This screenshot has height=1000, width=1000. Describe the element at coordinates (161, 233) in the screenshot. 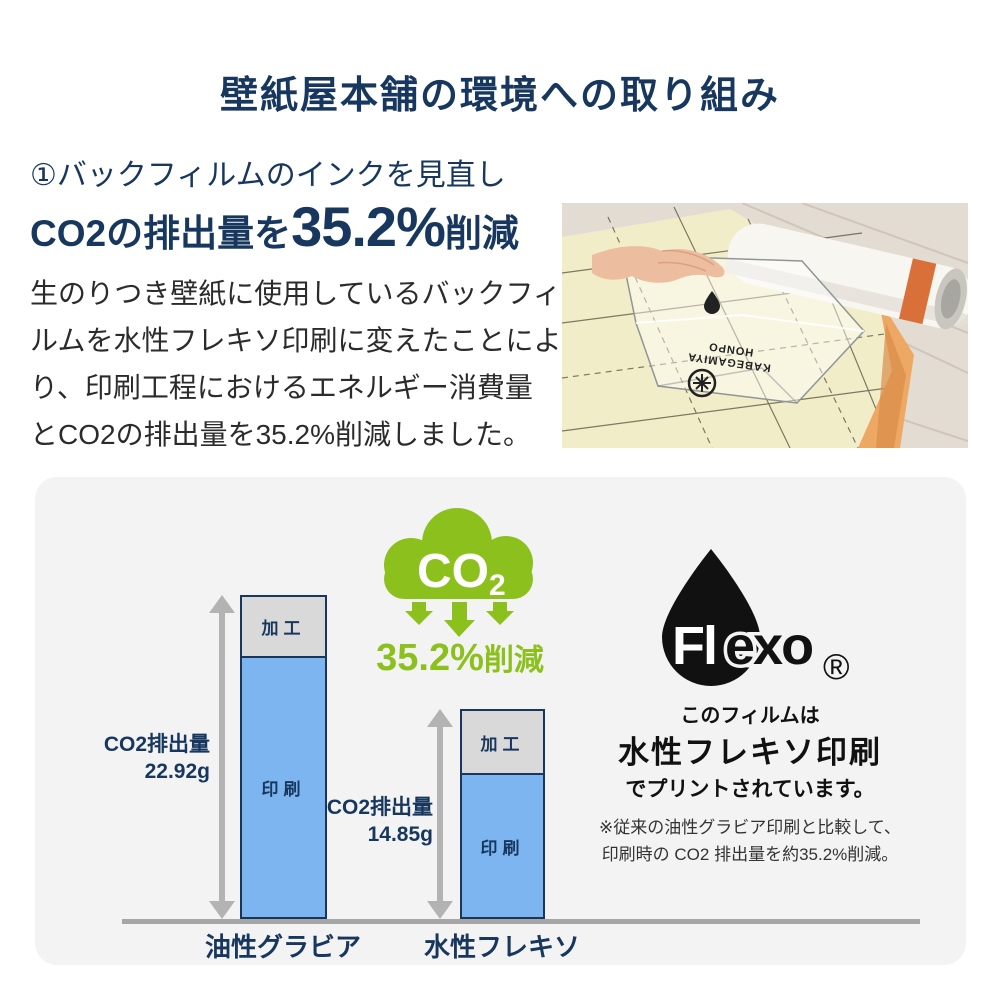

I see `highlight-prefix: CO2の排出量を` at that location.